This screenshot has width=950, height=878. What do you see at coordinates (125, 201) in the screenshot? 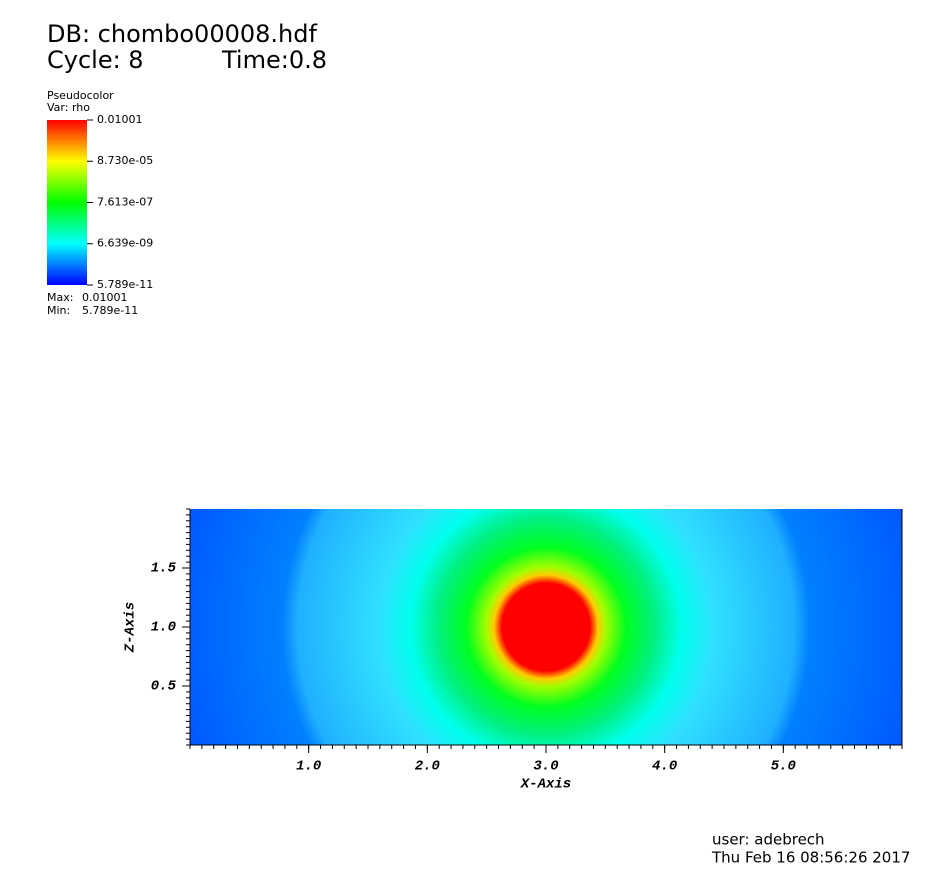
I see `legend-tick-label: 7.613e-07` at bounding box center [125, 201].